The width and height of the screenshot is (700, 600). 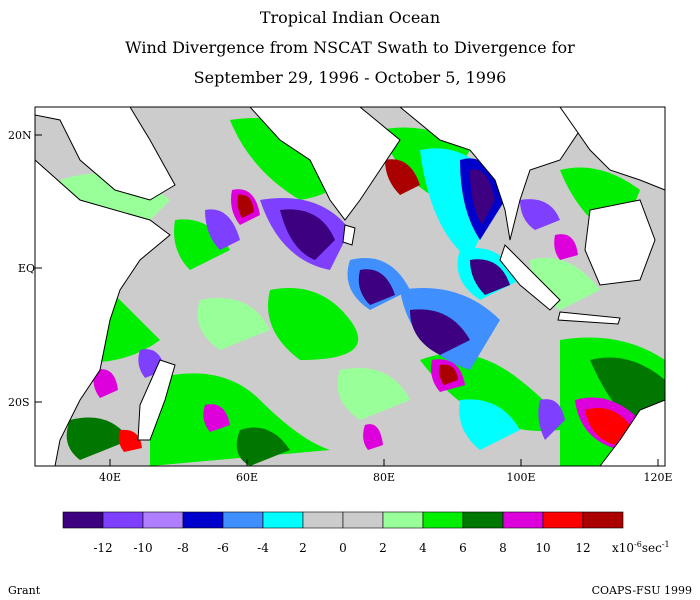 What do you see at coordinates (423, 548) in the screenshot?
I see `colorbar-tick-label: 4` at bounding box center [423, 548].